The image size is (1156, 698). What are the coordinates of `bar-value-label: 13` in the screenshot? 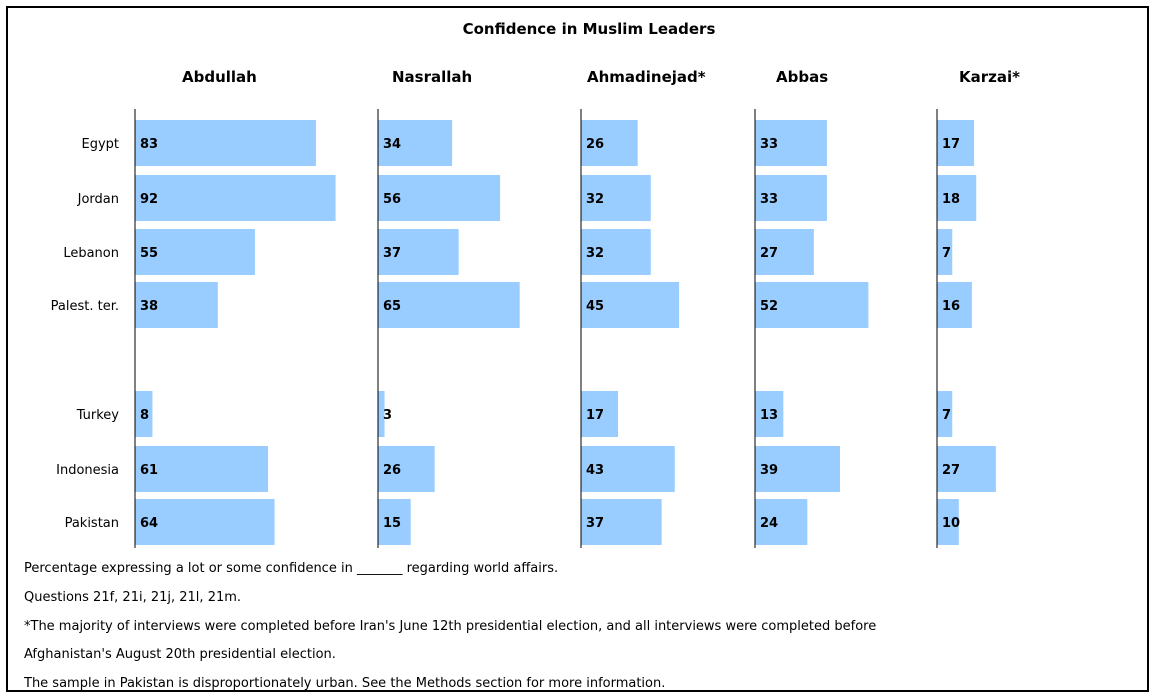 It's located at (769, 415).